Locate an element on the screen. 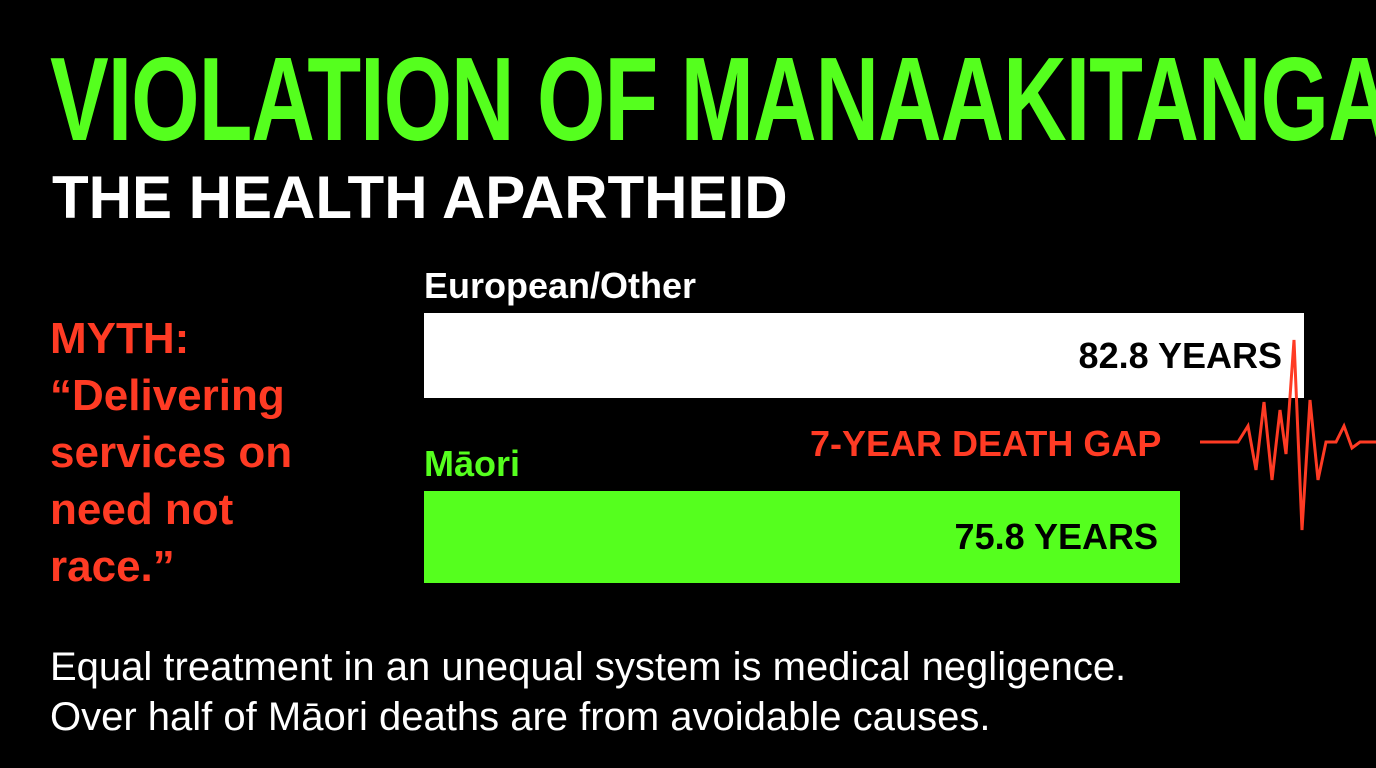  category-label-european: European/Other is located at coordinates (560, 285).